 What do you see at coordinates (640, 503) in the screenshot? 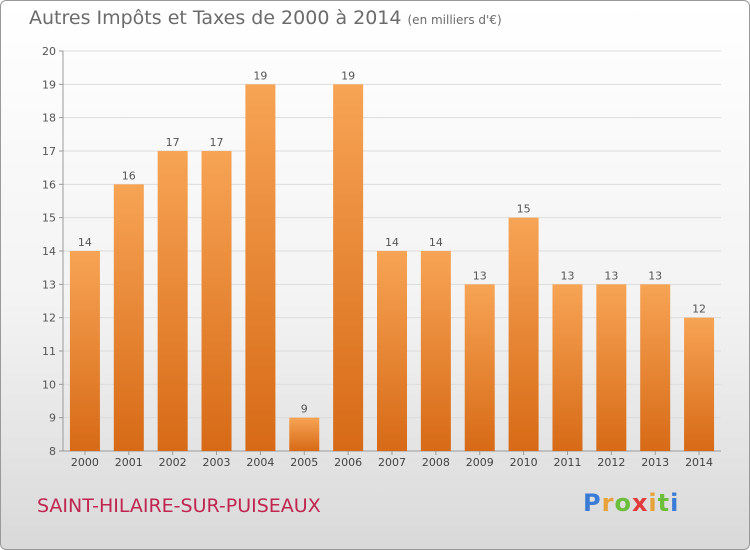
I see `logo-letter: x` at bounding box center [640, 503].